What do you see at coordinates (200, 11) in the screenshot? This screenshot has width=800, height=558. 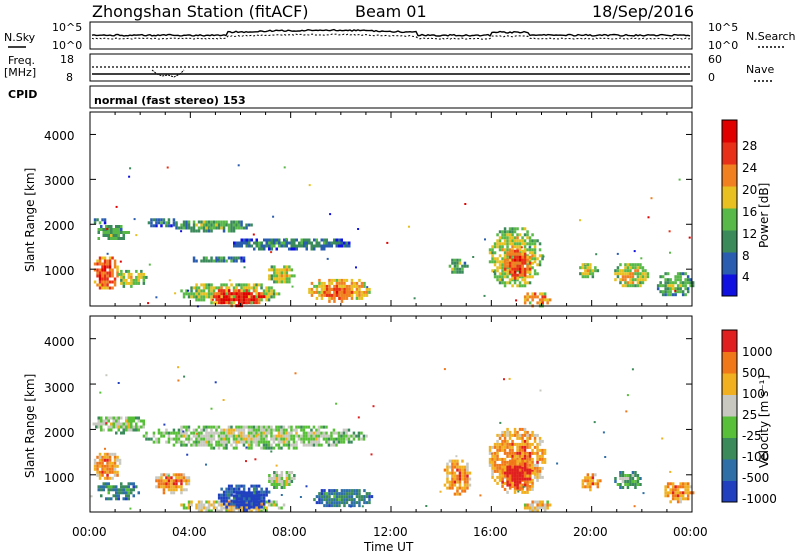 I see `station-title: Zhongshan Station (fitACF)` at bounding box center [200, 11].